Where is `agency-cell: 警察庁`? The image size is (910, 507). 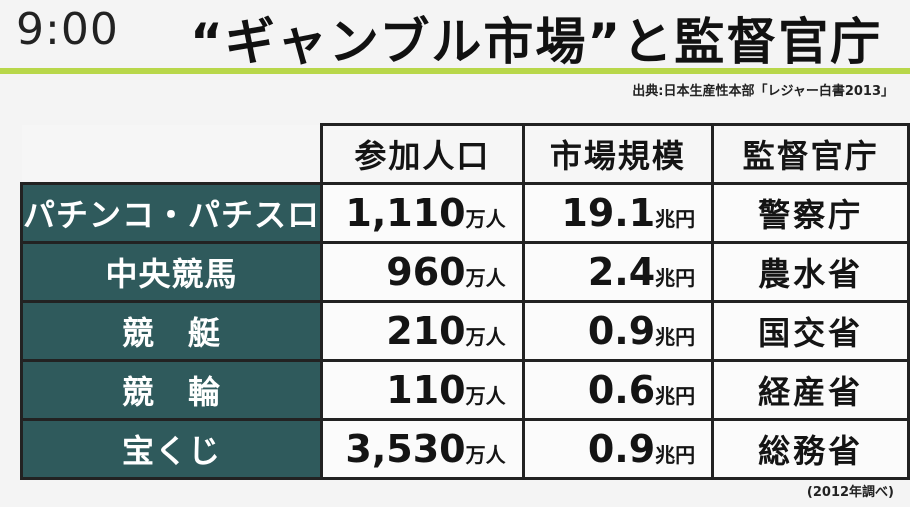
agency-cell: 警察庁 is located at coordinates (810, 213).